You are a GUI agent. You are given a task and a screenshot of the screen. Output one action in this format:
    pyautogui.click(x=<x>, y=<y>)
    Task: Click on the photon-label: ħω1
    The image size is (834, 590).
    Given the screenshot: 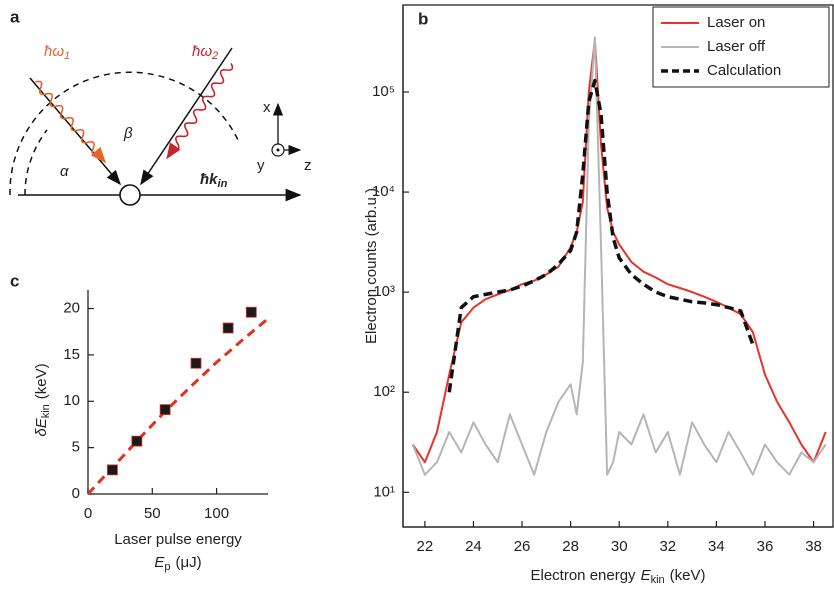 What is the action you would take?
    pyautogui.click(x=57, y=52)
    